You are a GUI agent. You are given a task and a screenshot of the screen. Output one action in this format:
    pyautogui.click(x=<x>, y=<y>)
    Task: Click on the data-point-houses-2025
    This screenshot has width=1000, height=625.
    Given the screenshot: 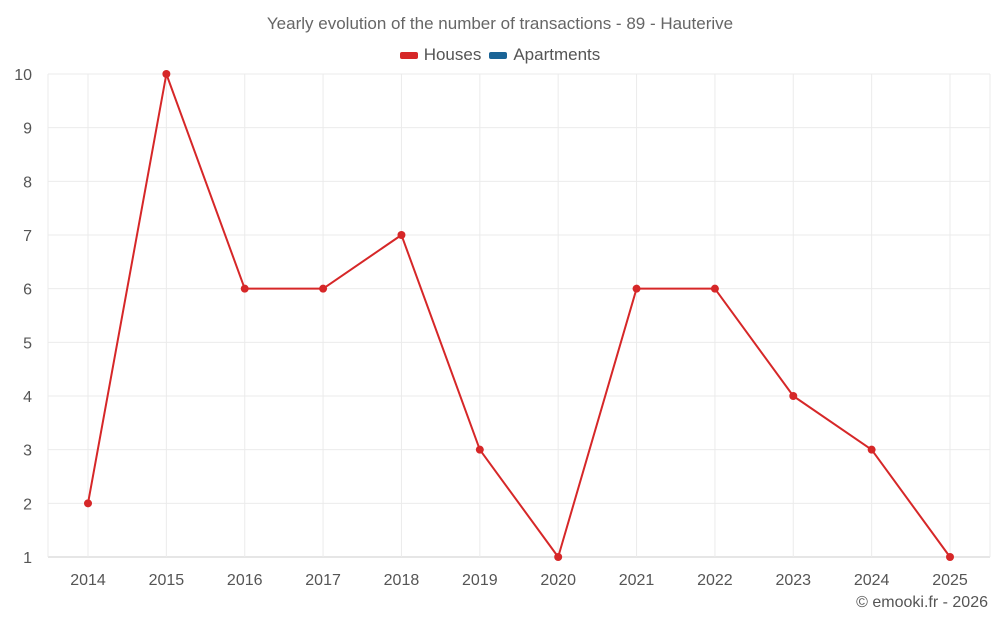 What is the action you would take?
    pyautogui.click(x=950, y=557)
    